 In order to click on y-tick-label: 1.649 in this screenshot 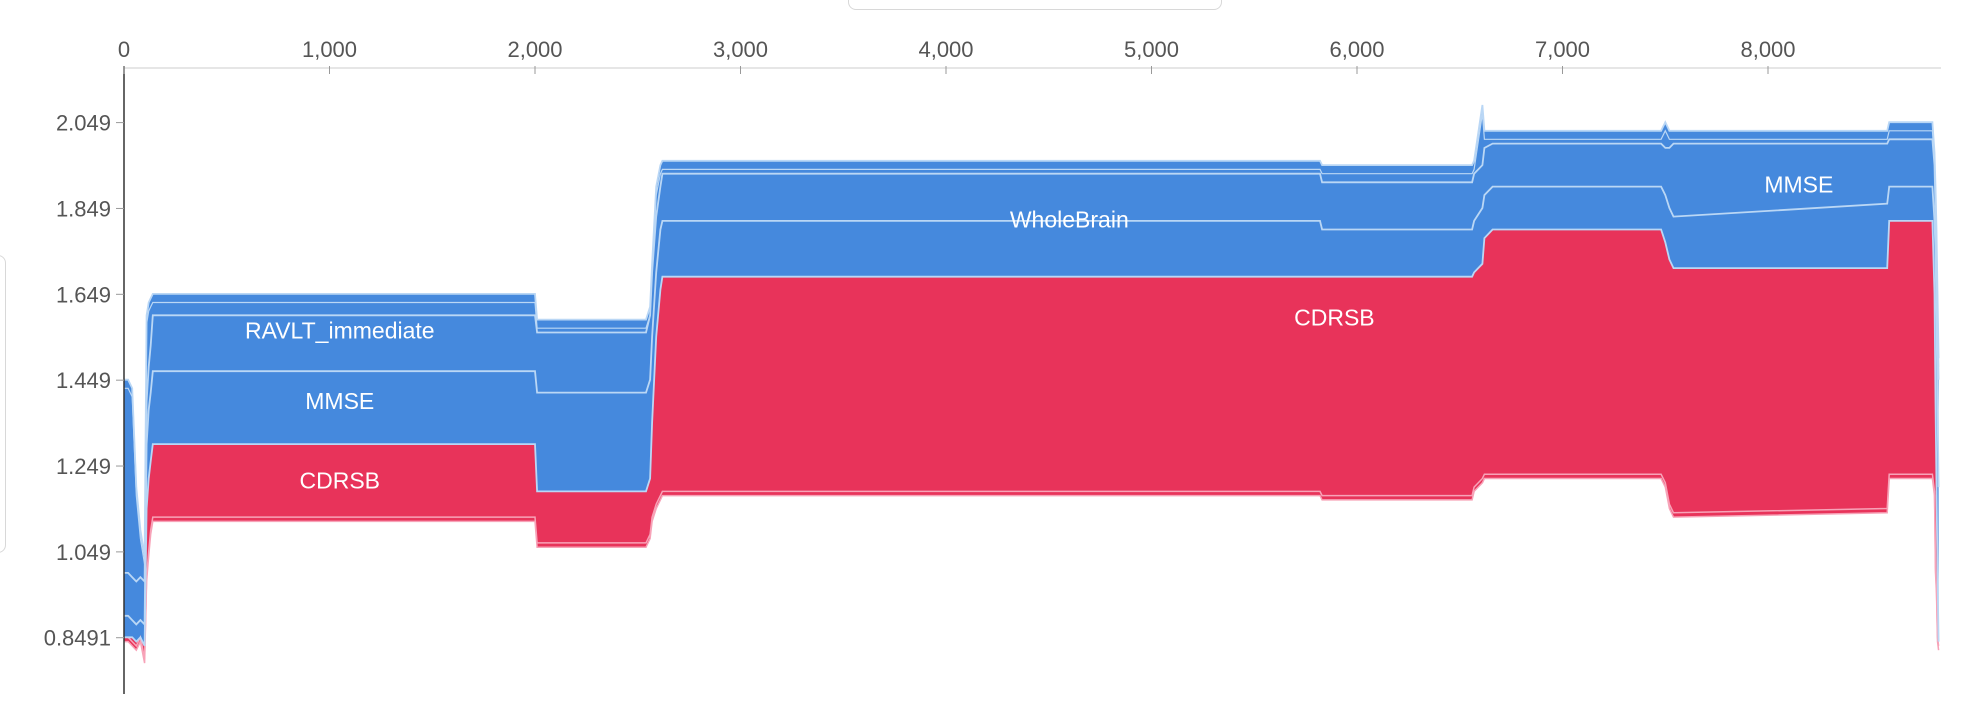, I will do `click(83, 294)`.